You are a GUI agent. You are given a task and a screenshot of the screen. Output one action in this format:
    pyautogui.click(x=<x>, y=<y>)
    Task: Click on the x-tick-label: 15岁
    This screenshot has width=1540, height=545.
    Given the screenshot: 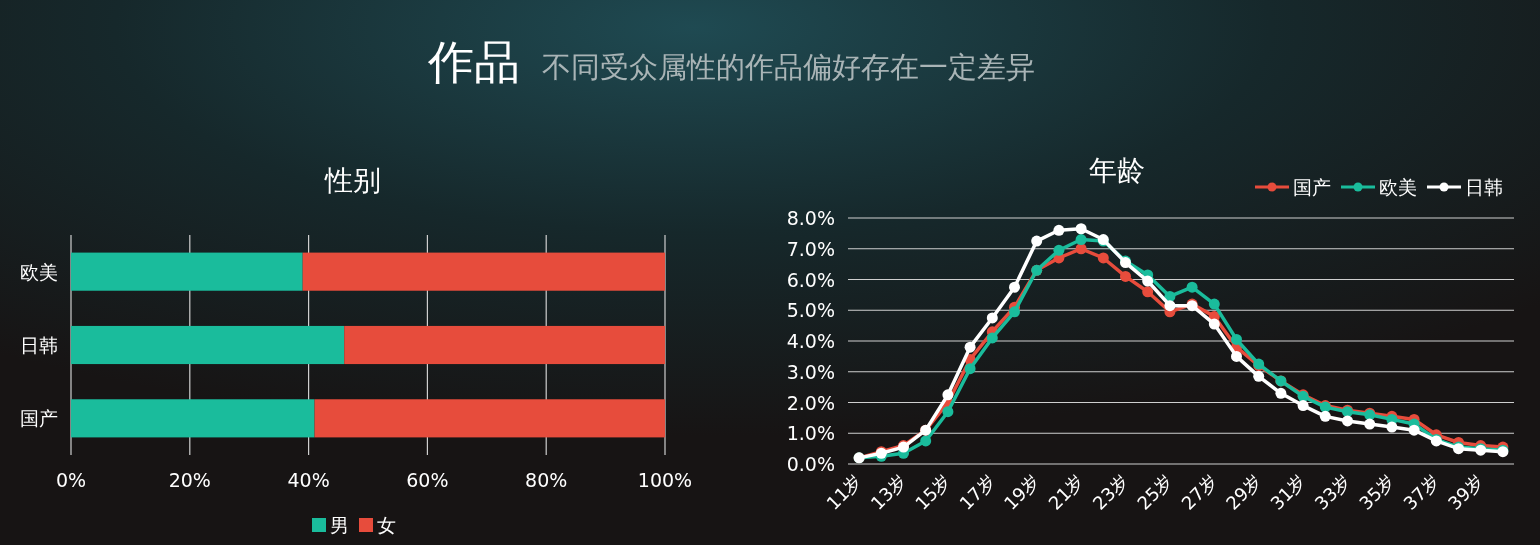 What is the action you would take?
    pyautogui.click(x=932, y=491)
    